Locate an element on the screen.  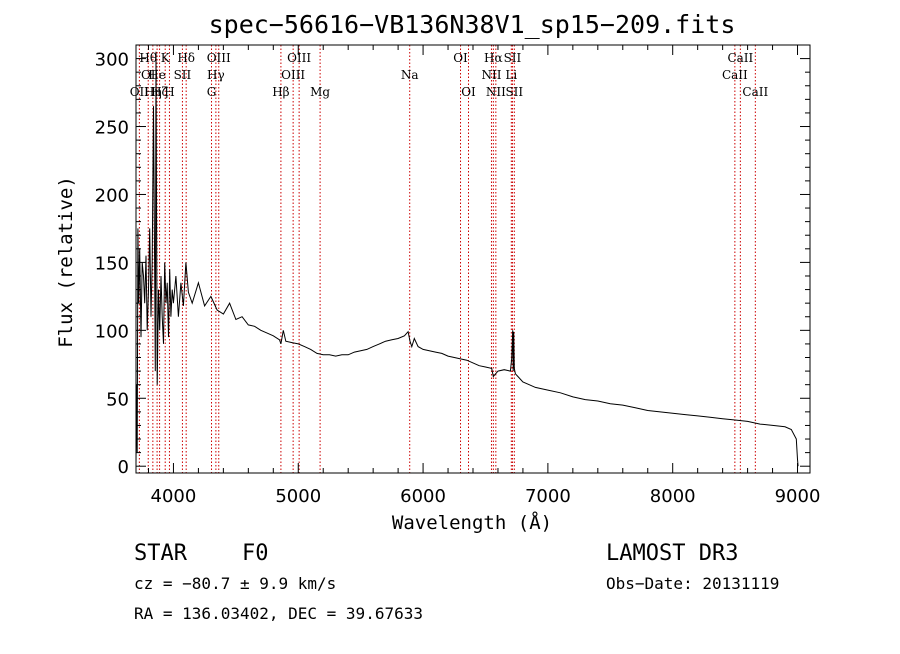
line-label: Hδ is located at coordinates (186, 58).